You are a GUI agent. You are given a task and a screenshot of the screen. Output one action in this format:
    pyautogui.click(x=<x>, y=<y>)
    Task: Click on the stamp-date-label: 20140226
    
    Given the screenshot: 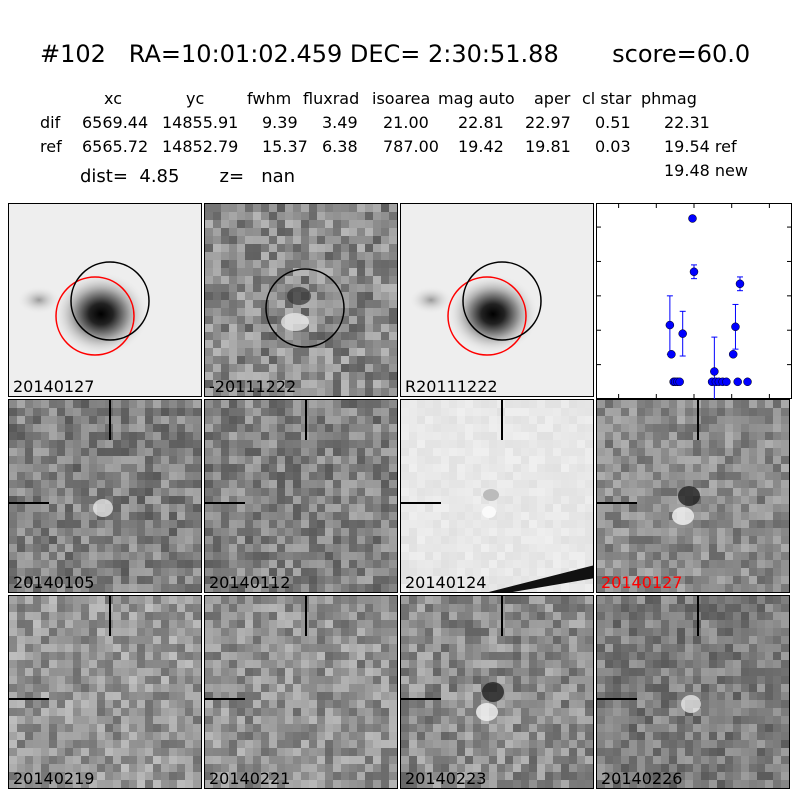 What is the action you would take?
    pyautogui.click(x=642, y=778)
    